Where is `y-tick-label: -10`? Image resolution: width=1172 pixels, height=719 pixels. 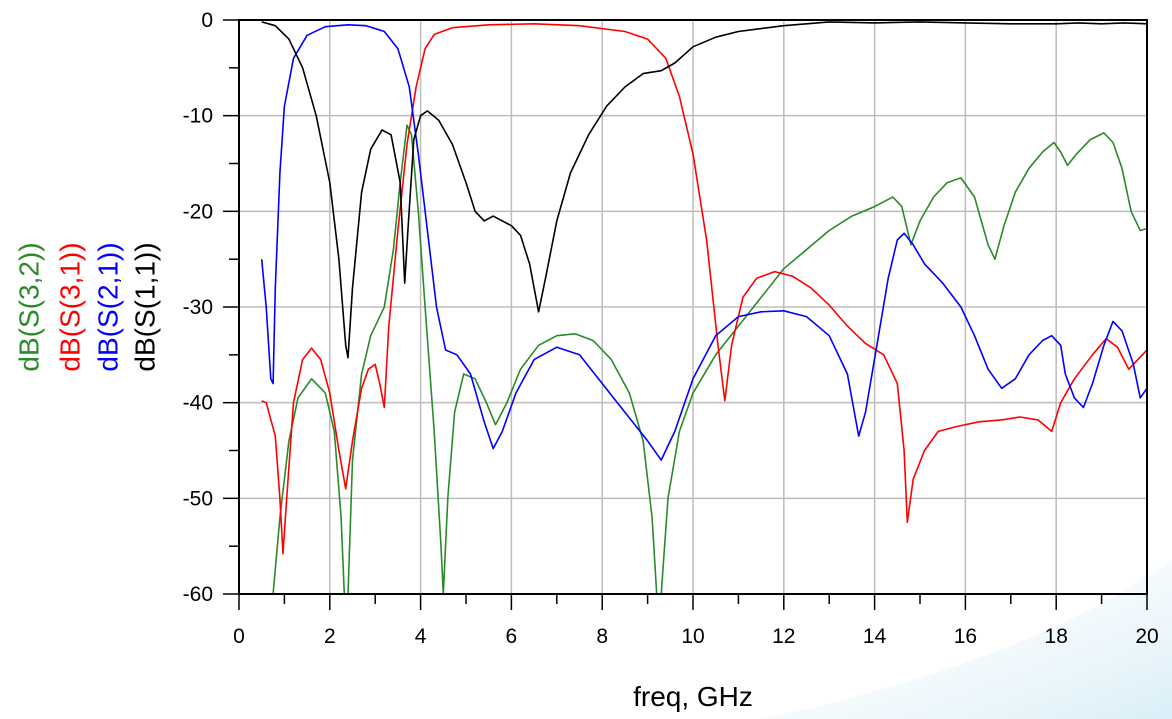 y-tick-label: -10 is located at coordinates (198, 116).